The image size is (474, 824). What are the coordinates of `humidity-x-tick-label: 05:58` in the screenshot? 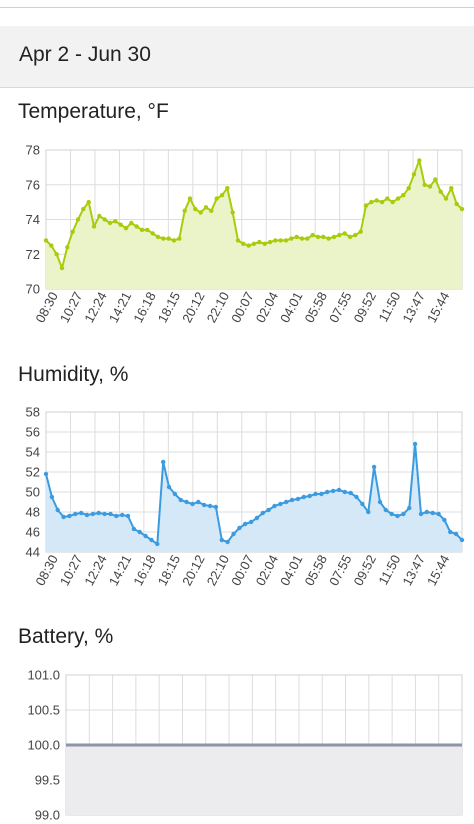 It's located at (316, 570).